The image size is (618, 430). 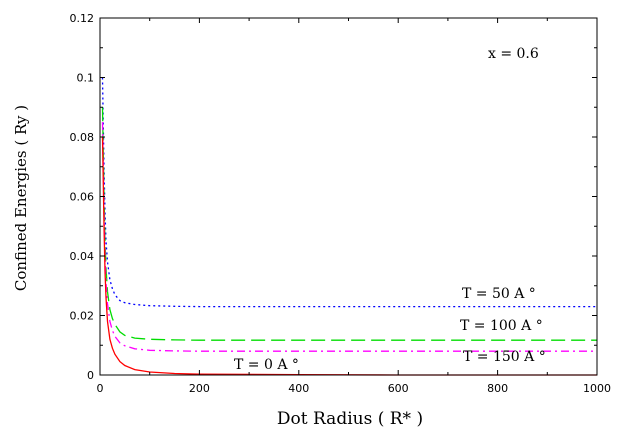 I want to click on series-label: T = 100 A °, so click(x=501, y=326).